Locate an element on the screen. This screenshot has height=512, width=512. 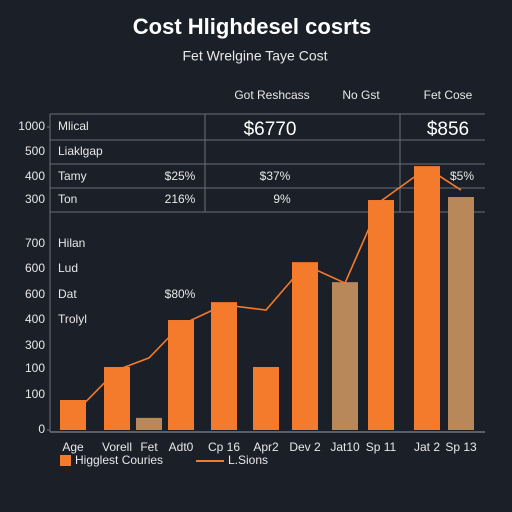
cell-text: $80% is located at coordinates (180, 294).